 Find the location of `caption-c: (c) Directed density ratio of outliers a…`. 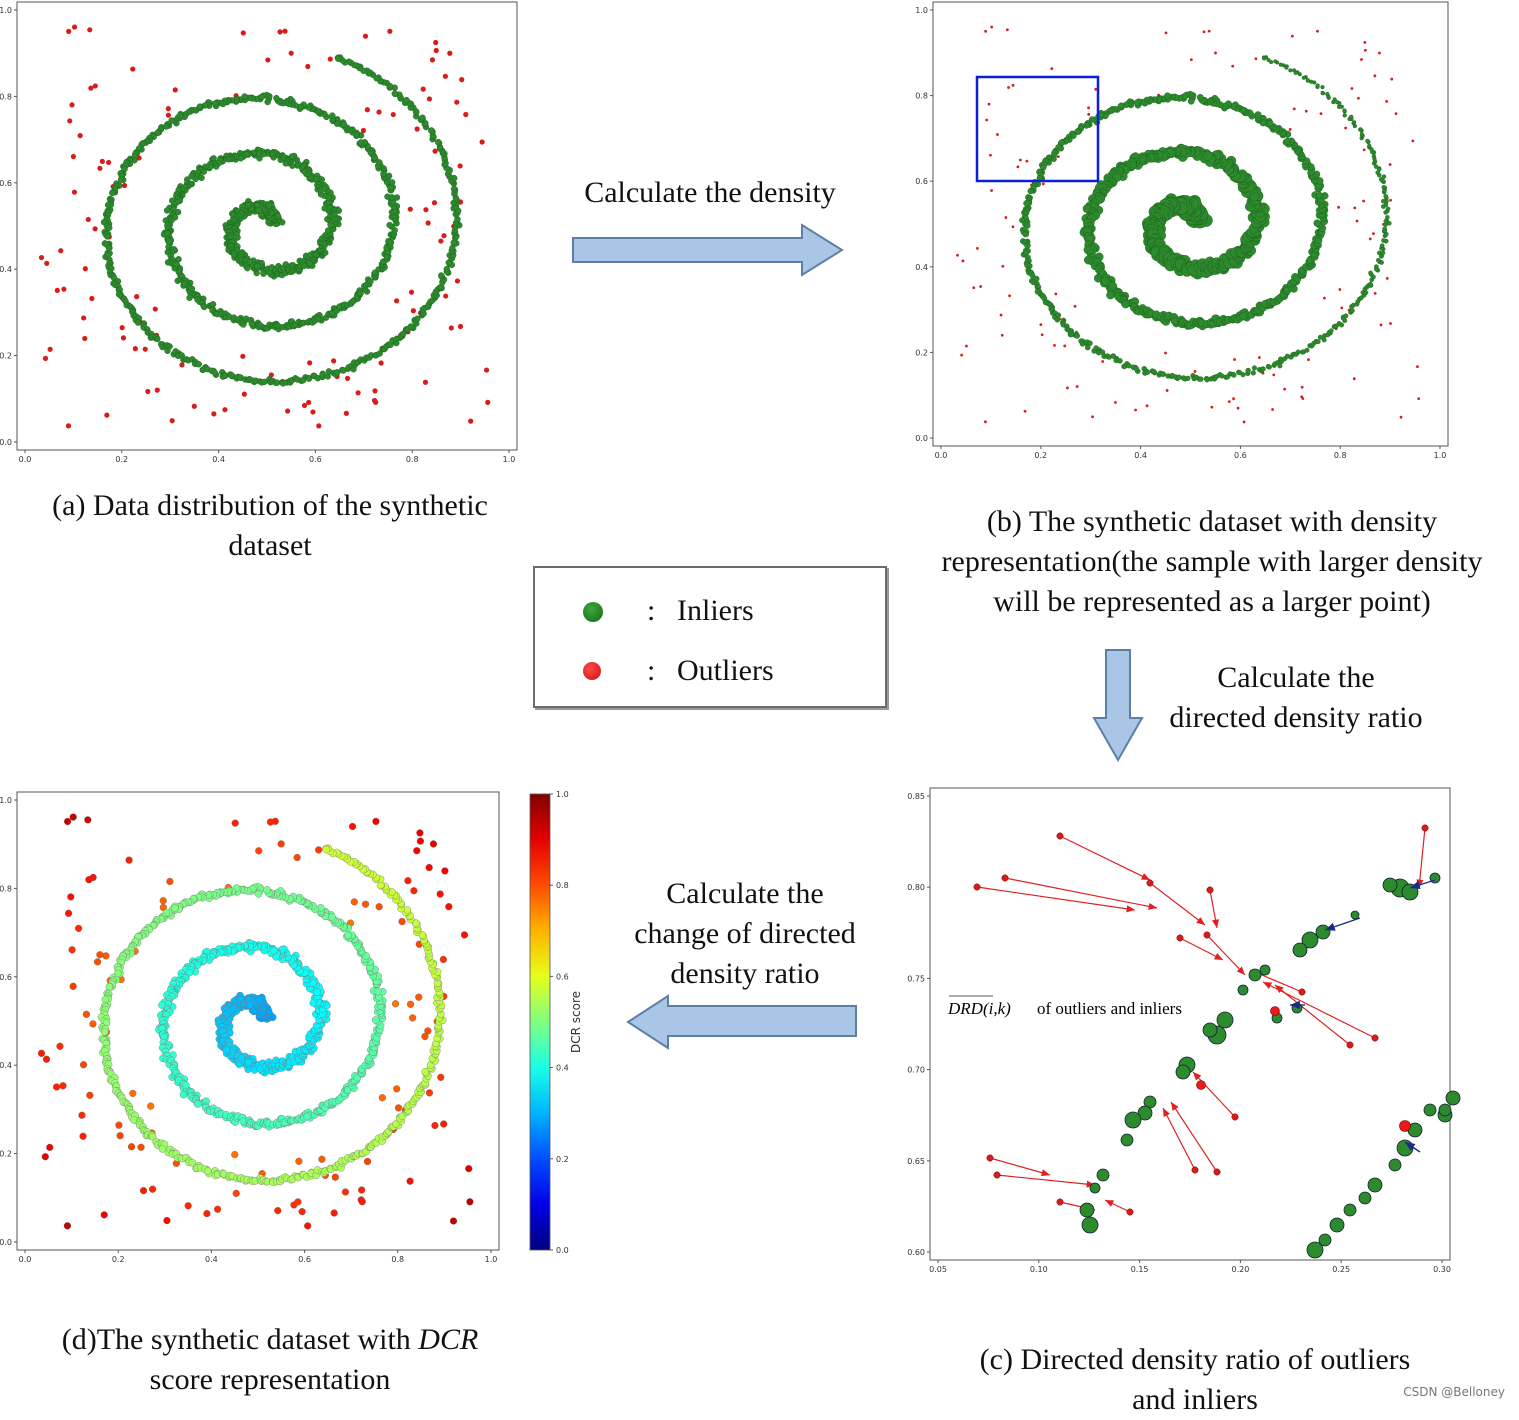

caption-c: (c) Directed density ratio of outliers a… is located at coordinates (1195, 1380).